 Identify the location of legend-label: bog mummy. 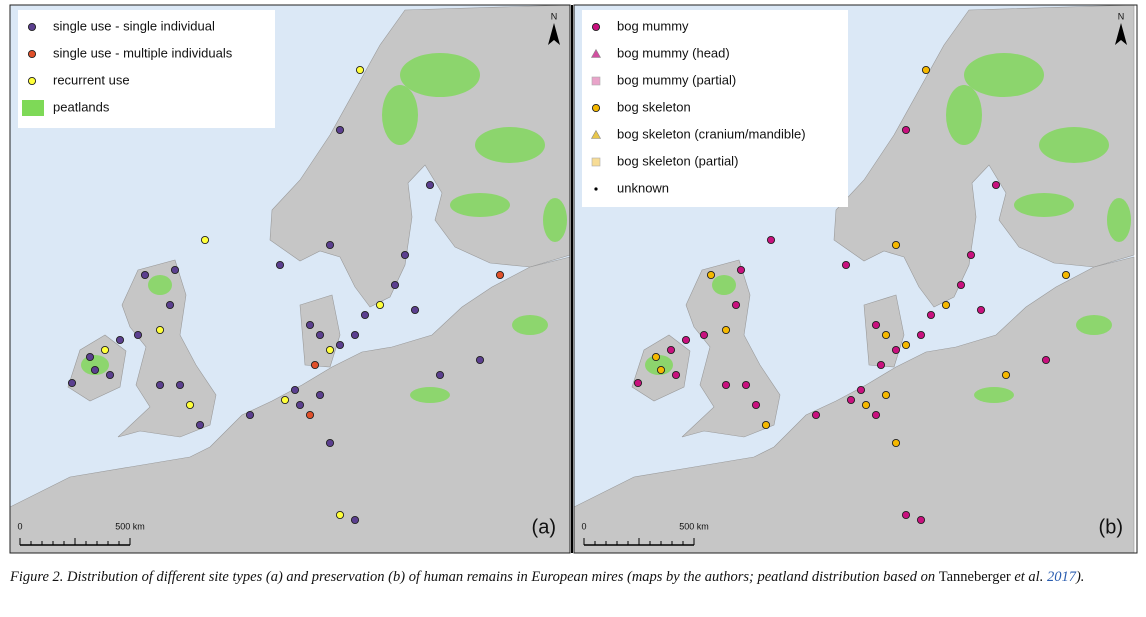
(653, 25).